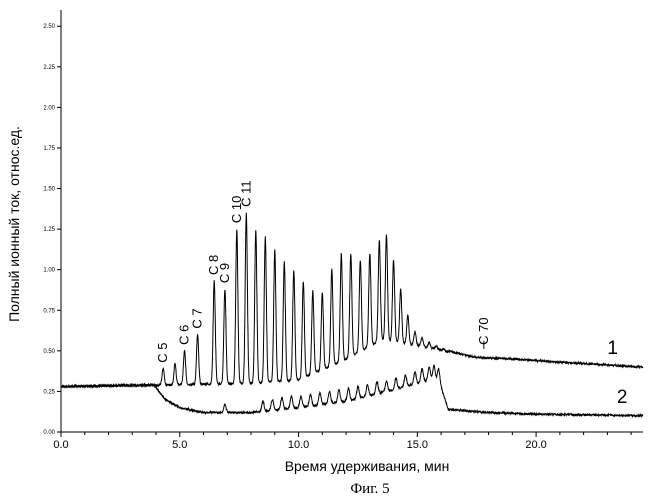 The width and height of the screenshot is (650, 500). I want to click on peak-label: C 5, so click(162, 352).